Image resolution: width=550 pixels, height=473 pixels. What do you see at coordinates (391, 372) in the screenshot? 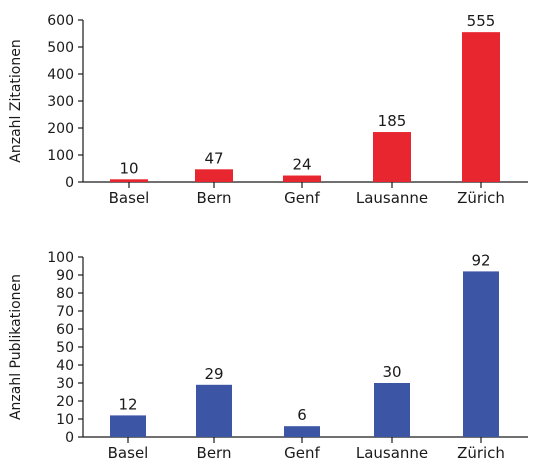
I see `data-label: 30` at bounding box center [391, 372].